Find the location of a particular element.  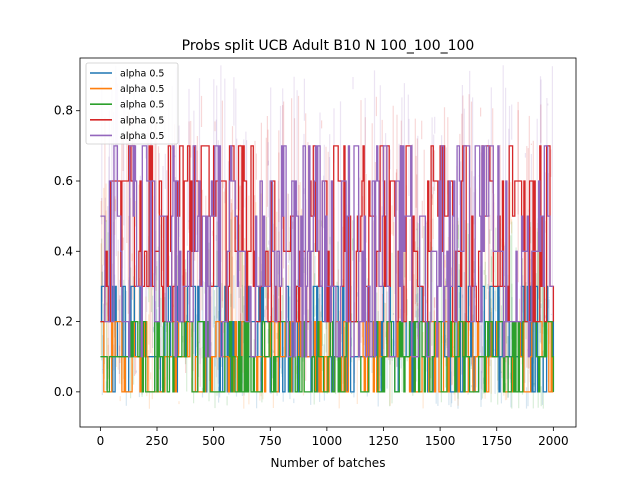

x-tick-label: 0 is located at coordinates (101, 441).